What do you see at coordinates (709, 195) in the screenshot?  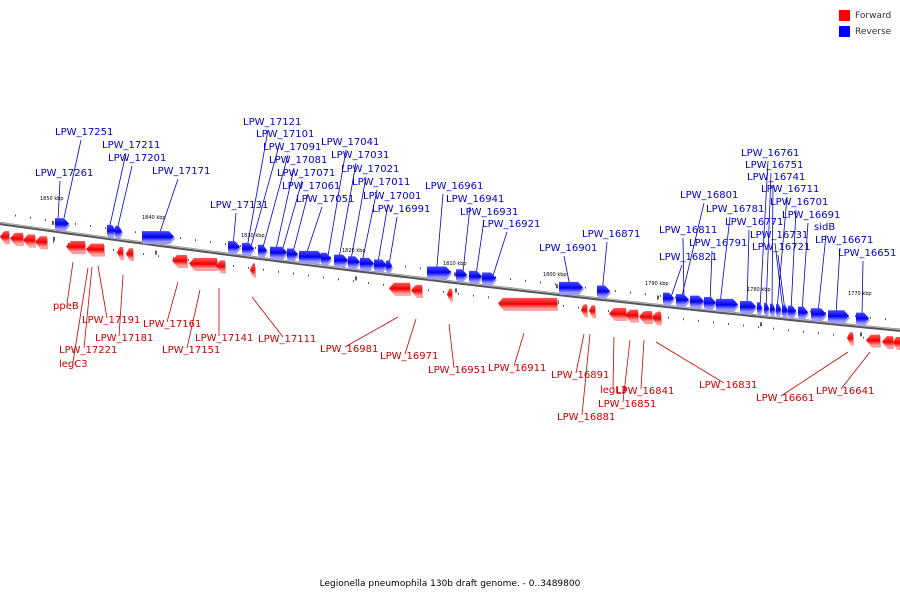 I see `reverse-gene-label: LPW_16801` at bounding box center [709, 195].